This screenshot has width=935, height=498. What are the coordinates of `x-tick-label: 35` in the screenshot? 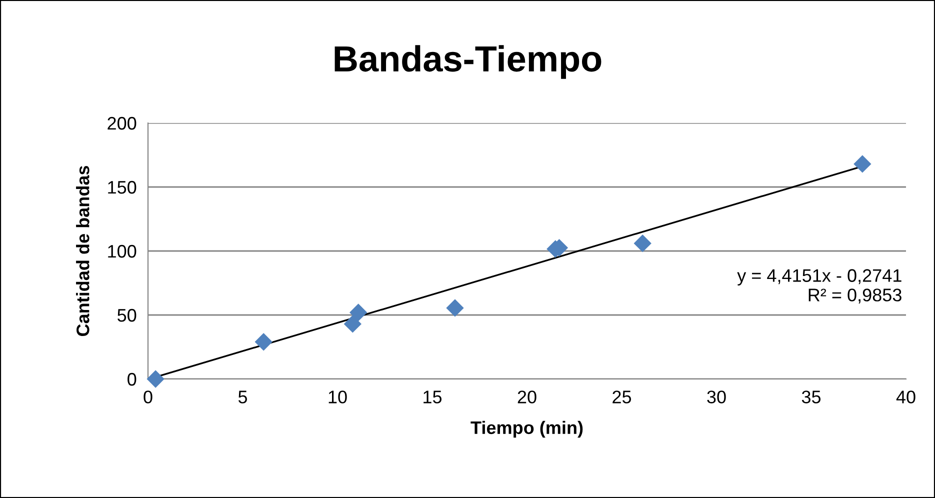 It's located at (811, 397).